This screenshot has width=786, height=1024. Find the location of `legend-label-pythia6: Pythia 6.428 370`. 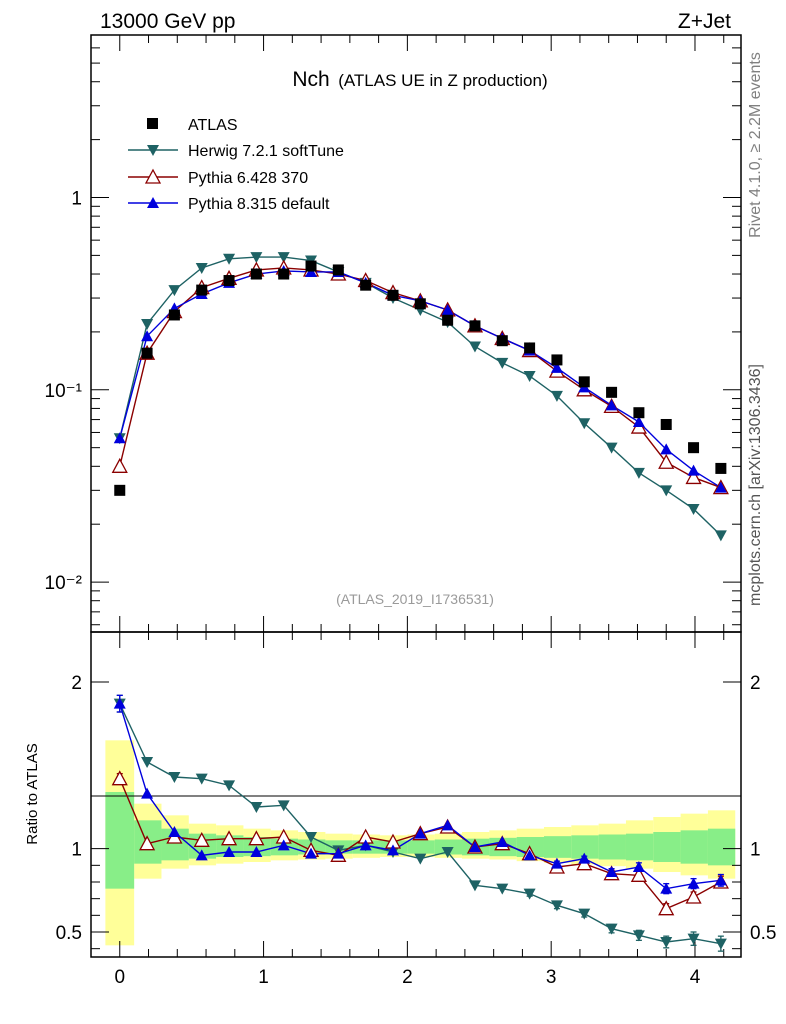

legend-label-pythia6: Pythia 6.428 370 is located at coordinates (248, 178).